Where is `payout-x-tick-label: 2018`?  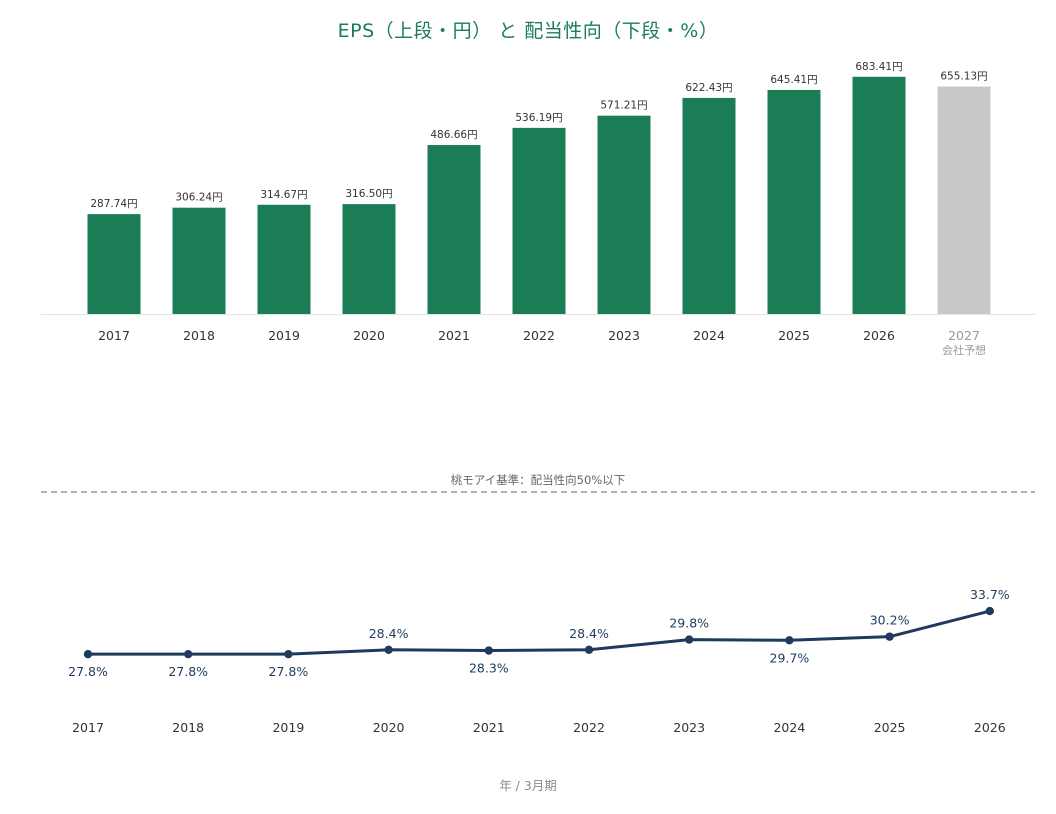
payout-x-tick-label: 2018 is located at coordinates (188, 727).